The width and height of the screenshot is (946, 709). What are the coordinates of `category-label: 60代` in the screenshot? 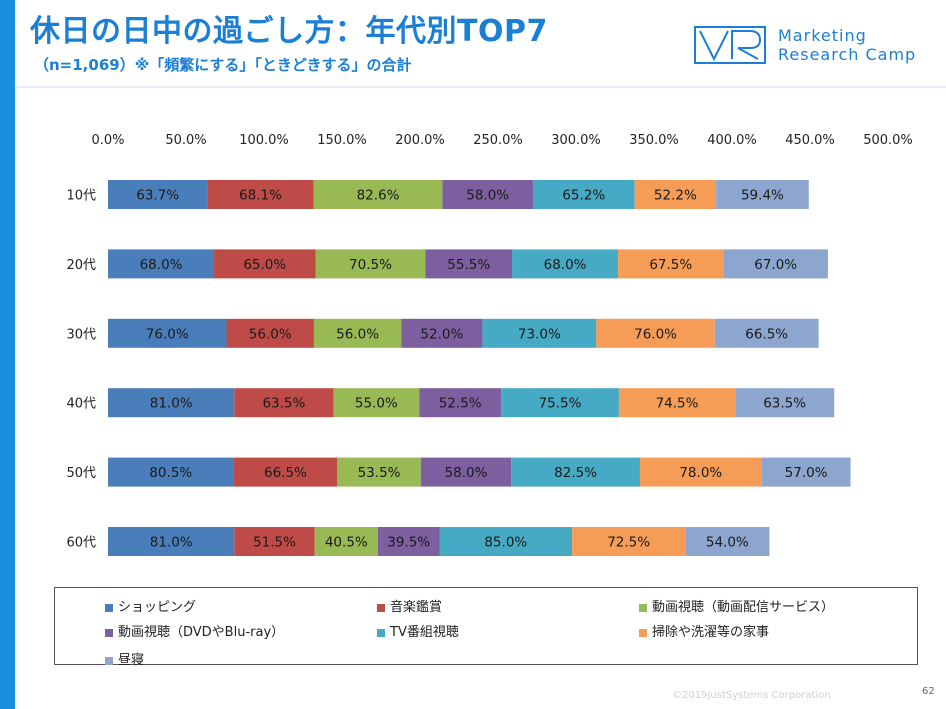 It's located at (81, 543).